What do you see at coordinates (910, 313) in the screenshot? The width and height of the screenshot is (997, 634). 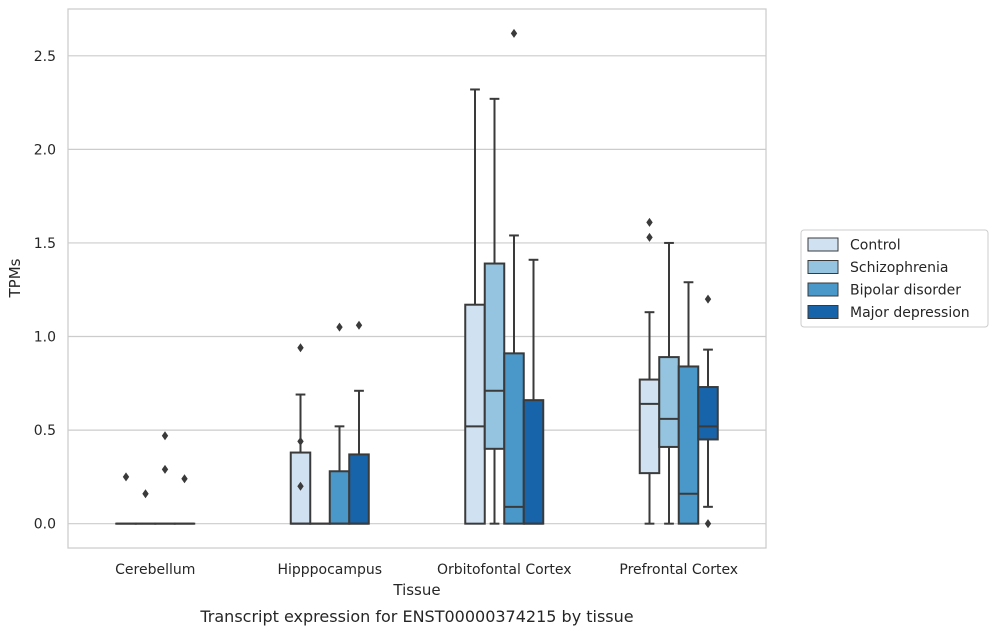 I see `legend-label: Major depression` at bounding box center [910, 313].